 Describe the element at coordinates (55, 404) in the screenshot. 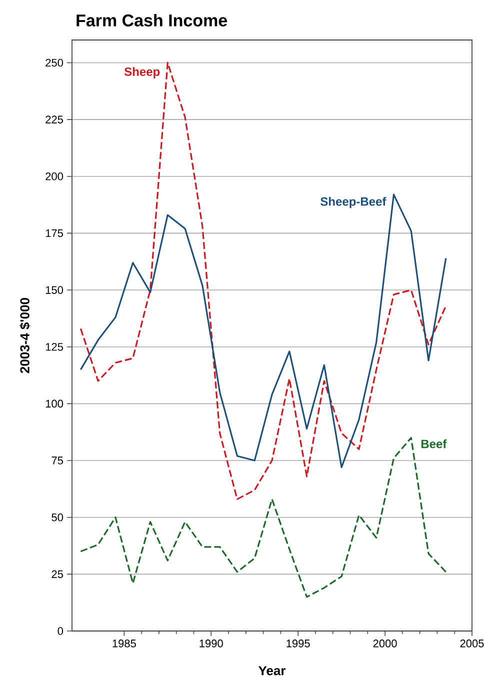

I see `y-tick-label: 100` at that location.